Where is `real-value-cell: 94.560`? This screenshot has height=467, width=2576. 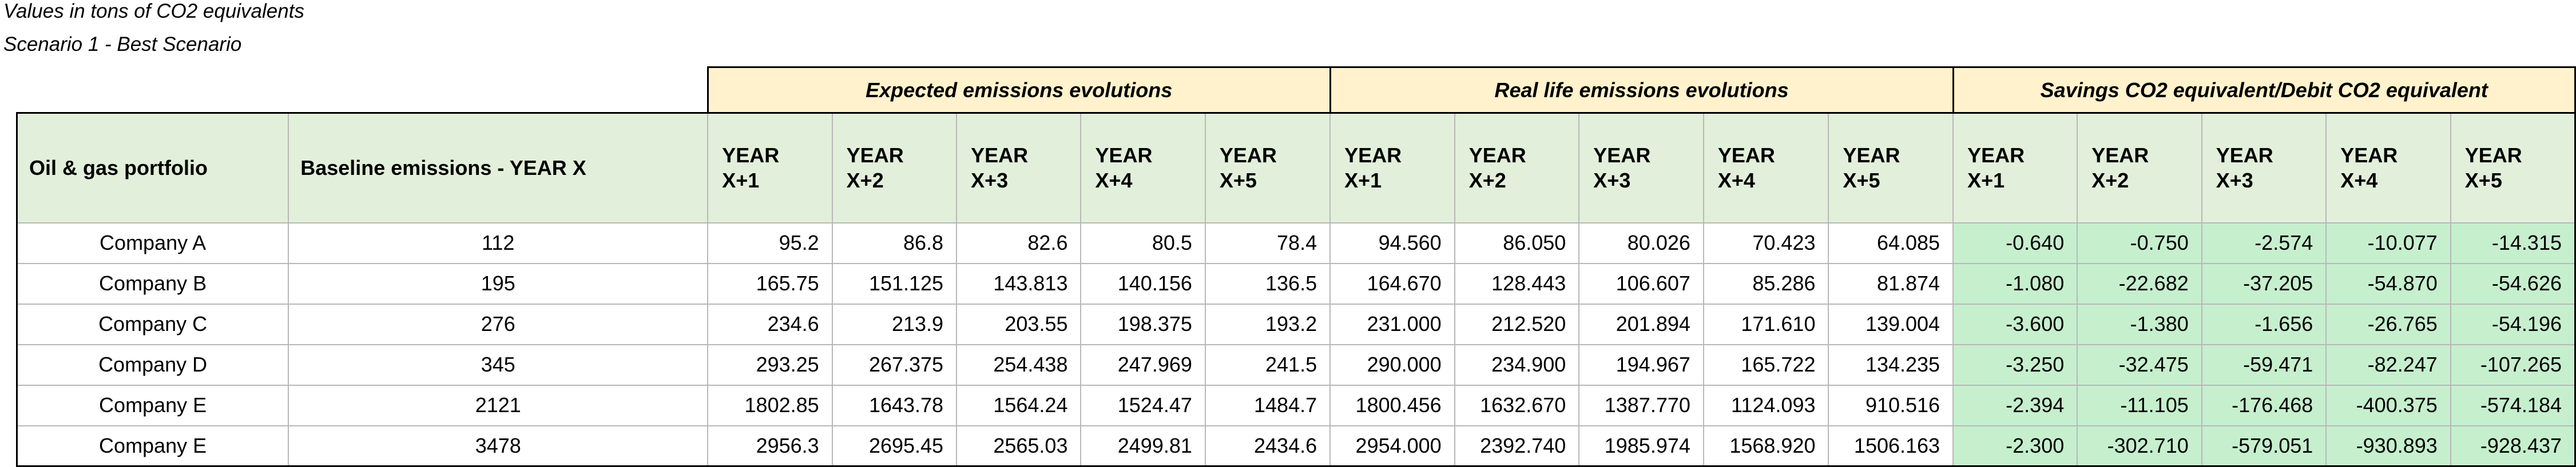 real-value-cell: 94.560 is located at coordinates (1392, 243).